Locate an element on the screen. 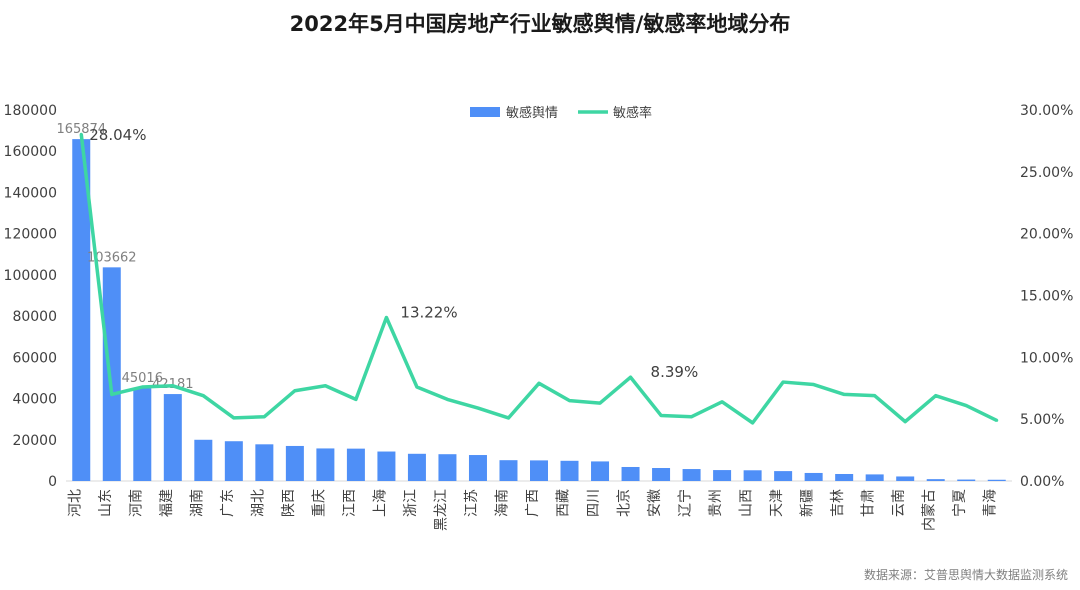 This screenshot has width=1080, height=590. rate-value-label: 8.39% is located at coordinates (675, 372).